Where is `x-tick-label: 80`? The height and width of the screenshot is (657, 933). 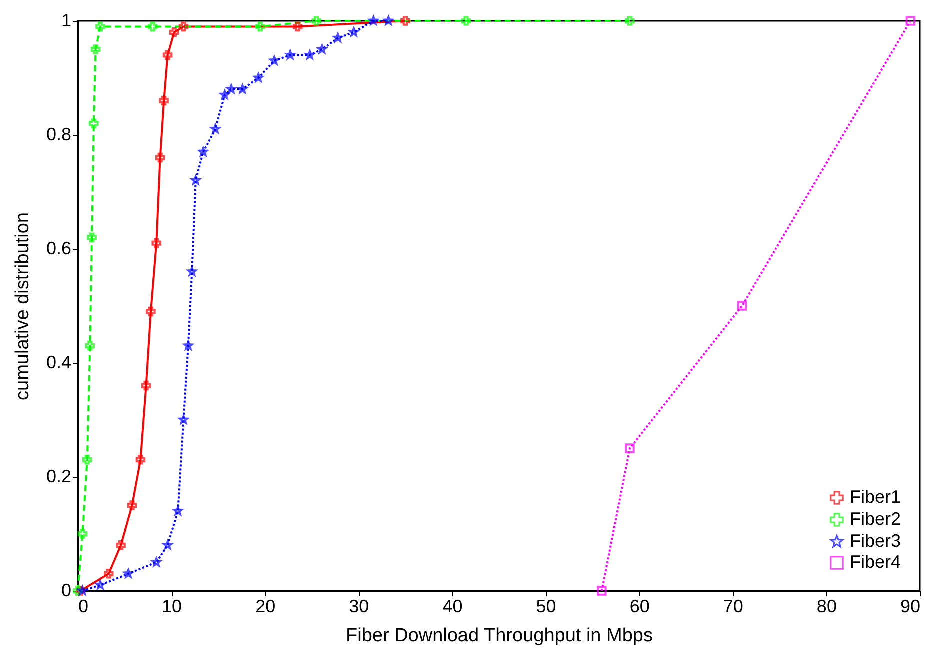
x-tick-label: 80 is located at coordinates (826, 606).